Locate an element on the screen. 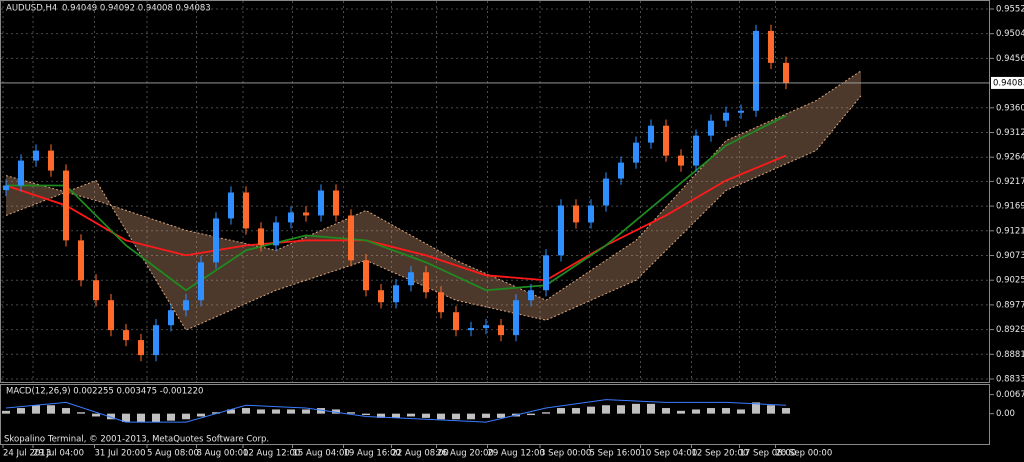 The height and width of the screenshot is (462, 1024). x-tick-label: 8 Aug 00:00 is located at coordinates (223, 454).